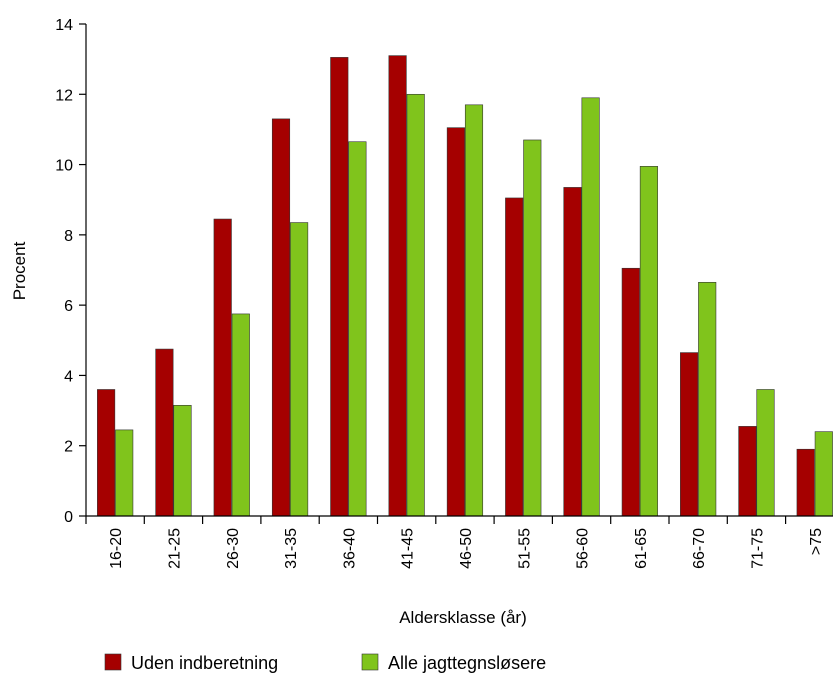 The image size is (833, 680). I want to click on y-tick-label: 8, so click(68, 236).